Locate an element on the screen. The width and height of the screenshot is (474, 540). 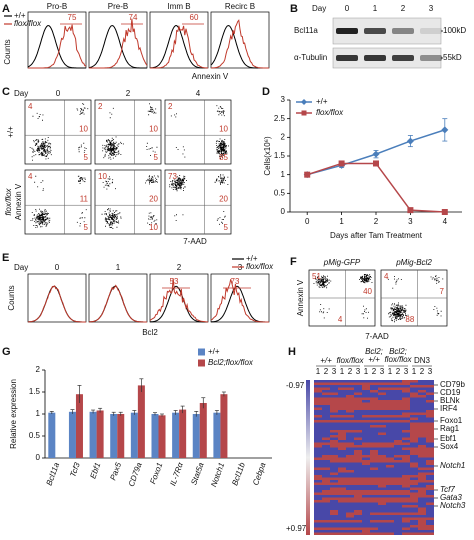
colorbar is located at coordinates (308, 457).